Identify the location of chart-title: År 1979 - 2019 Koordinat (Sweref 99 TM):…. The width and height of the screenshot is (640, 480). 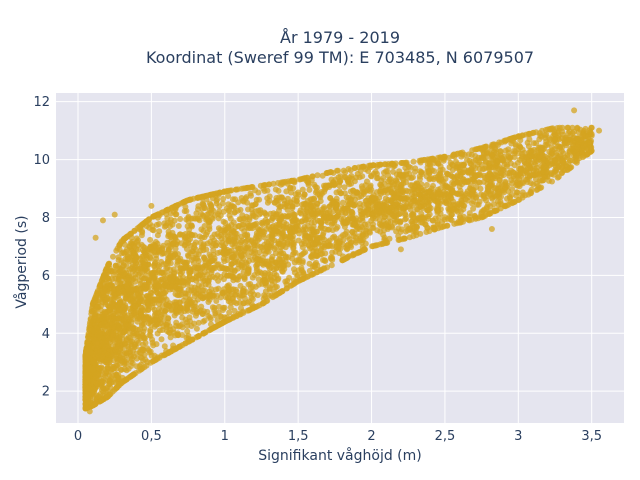
(320, 48).